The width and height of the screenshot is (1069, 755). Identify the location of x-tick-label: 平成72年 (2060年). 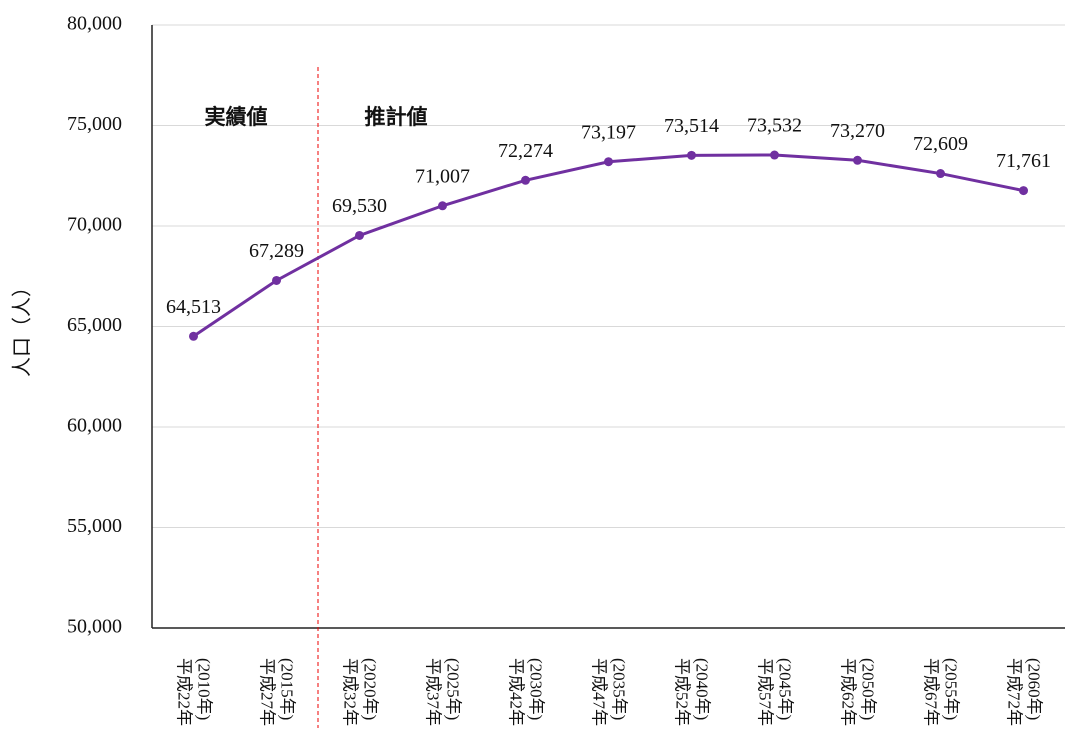
(1024, 692).